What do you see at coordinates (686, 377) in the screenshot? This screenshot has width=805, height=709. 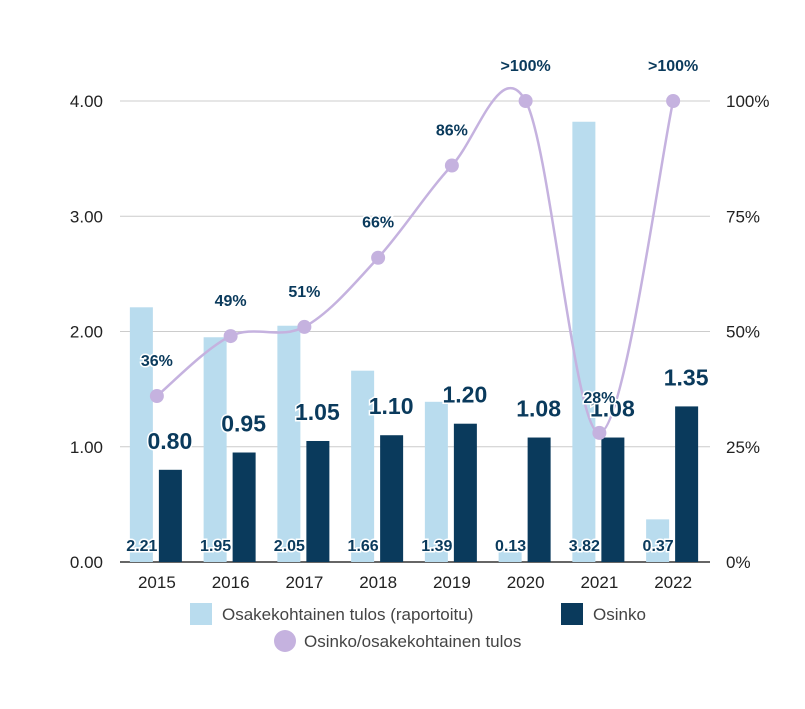 I see `dividend-data-label: 1.35` at bounding box center [686, 377].